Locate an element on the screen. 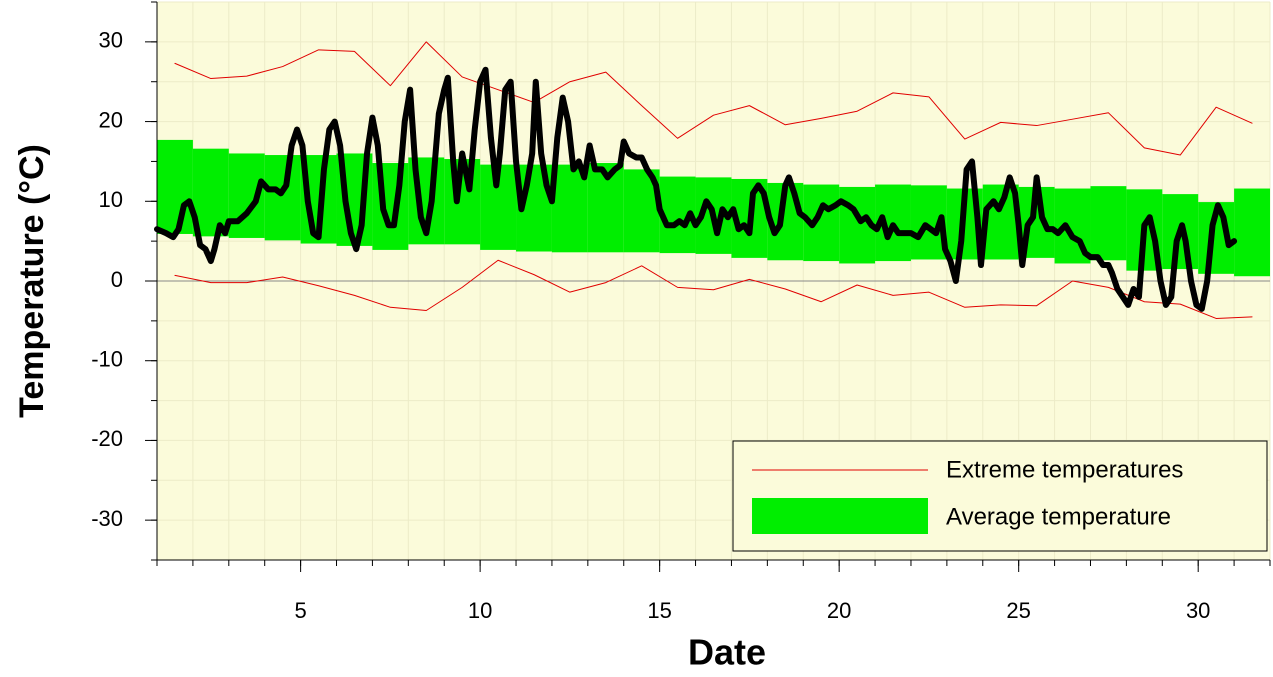 The image size is (1273, 677). x-tick-label: 10 is located at coordinates (480, 610).